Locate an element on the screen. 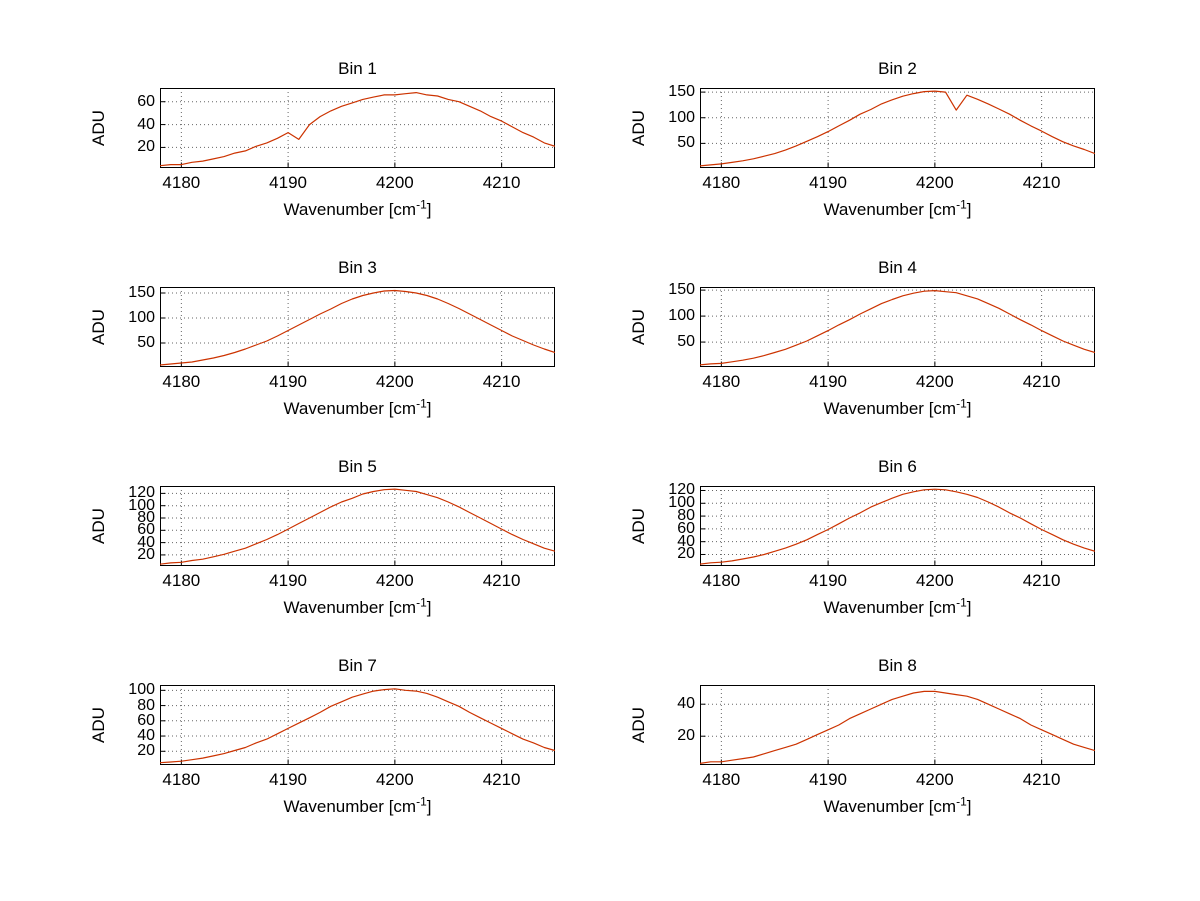  plot-title: Bin 1 is located at coordinates (357, 68).